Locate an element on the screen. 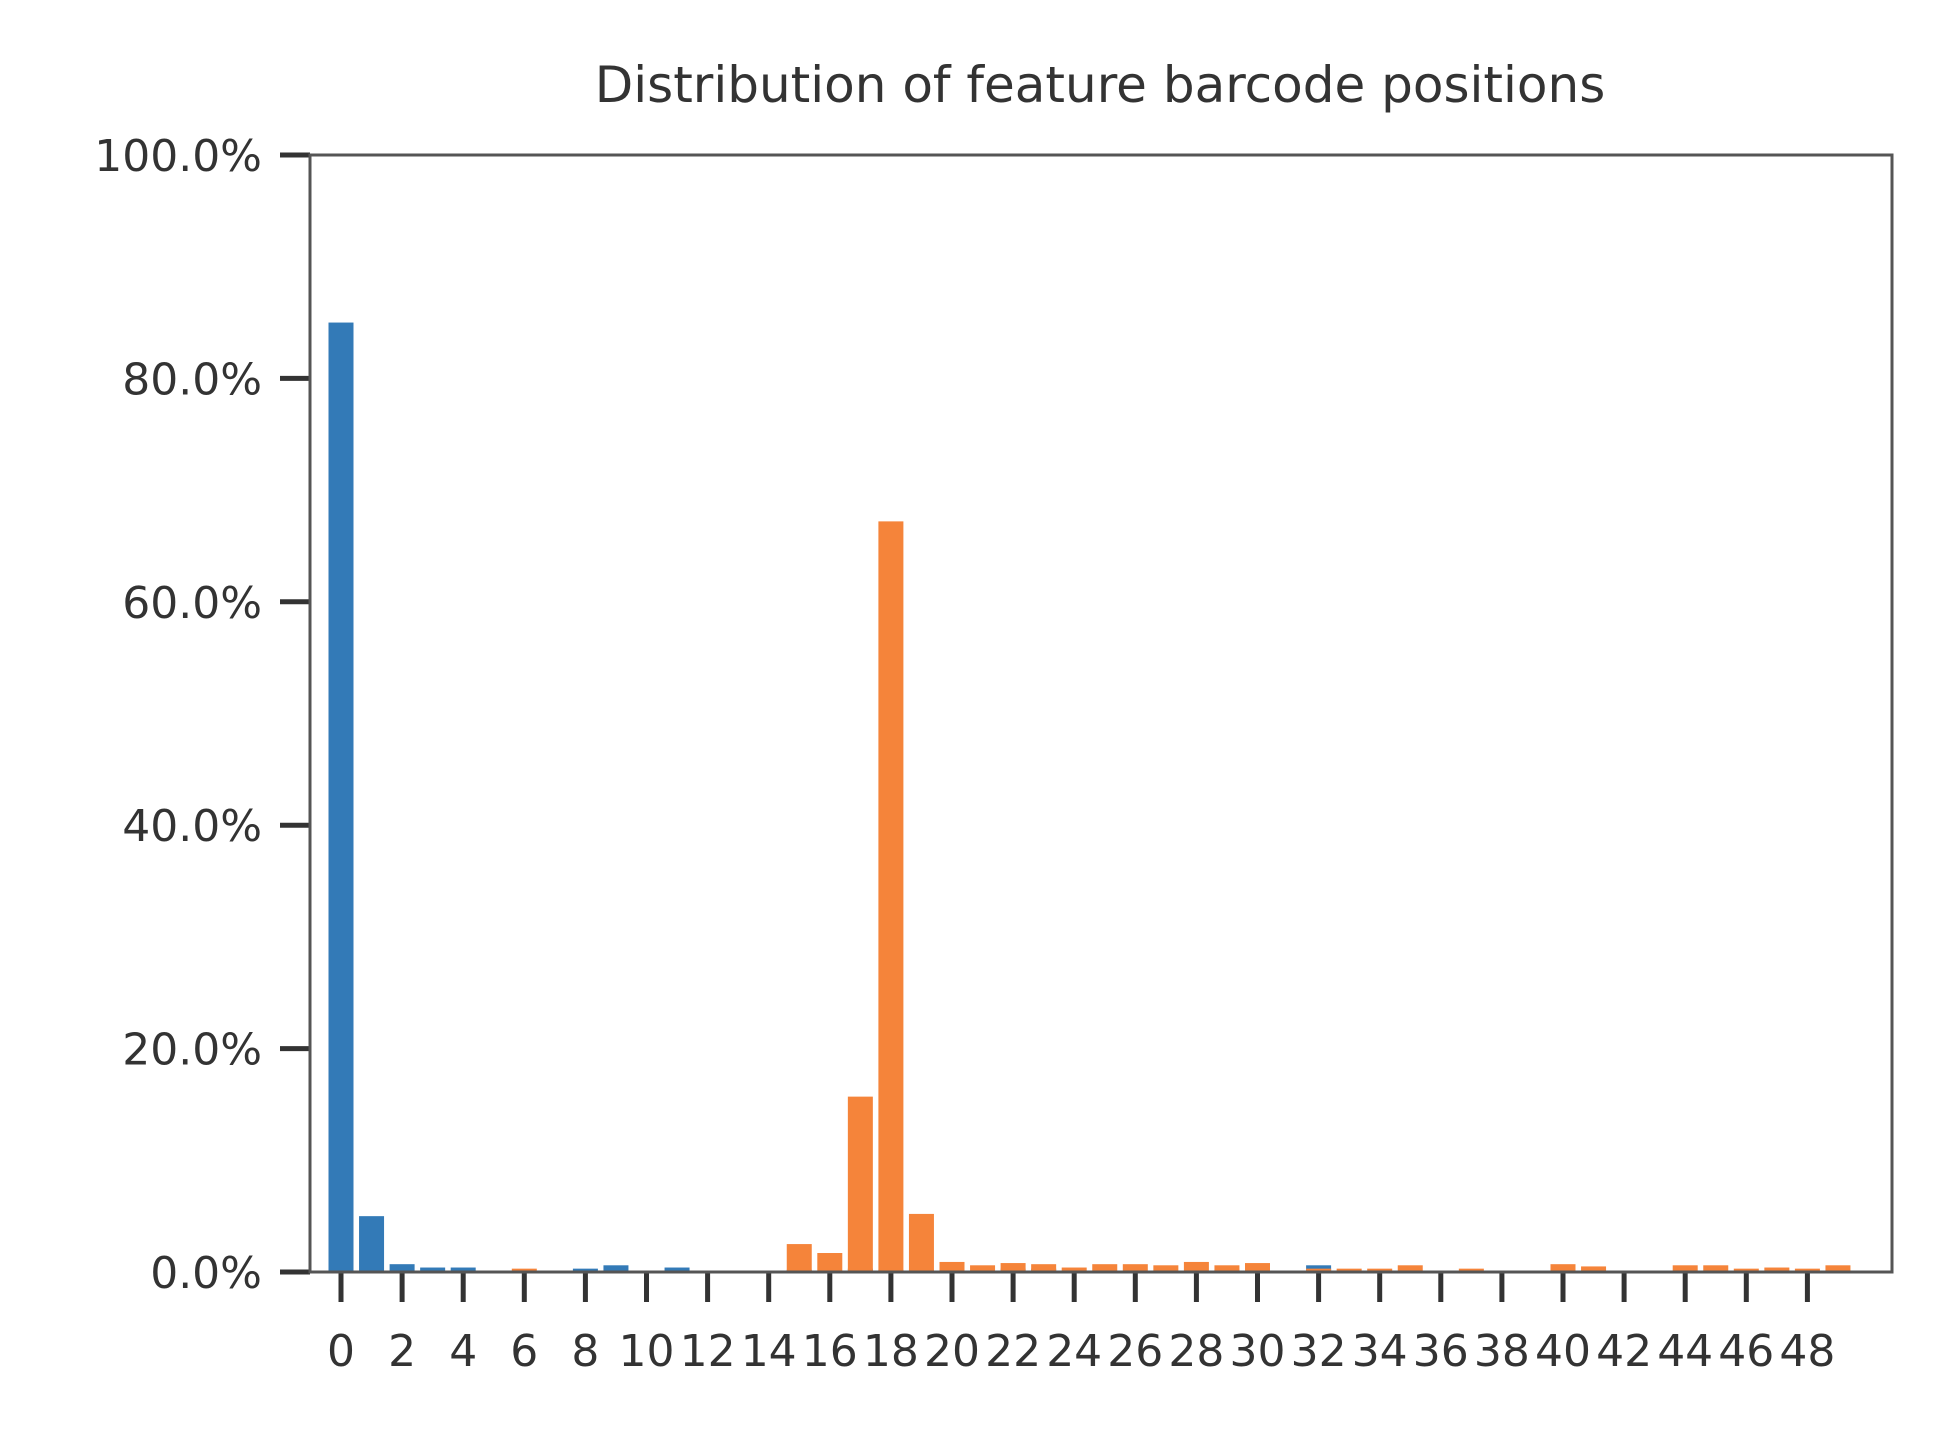 This screenshot has height=1431, width=1941. x-tick-label: 26 is located at coordinates (1135, 1351).